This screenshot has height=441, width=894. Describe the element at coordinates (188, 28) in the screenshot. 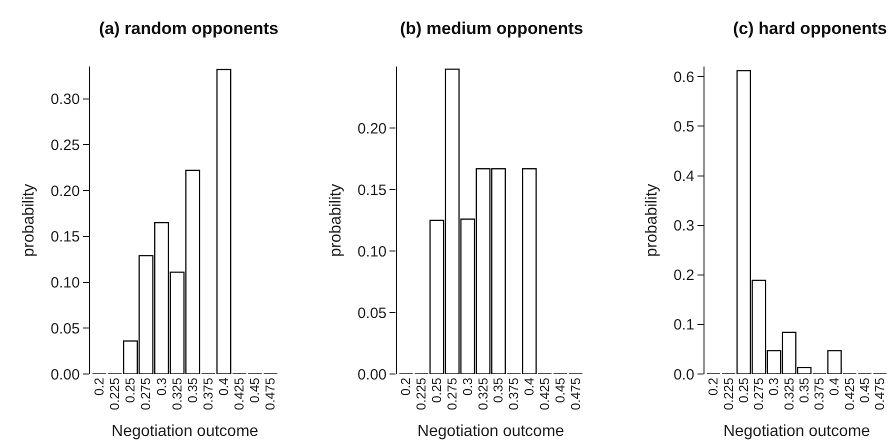

I see `chart-title: (a) random opponents` at that location.